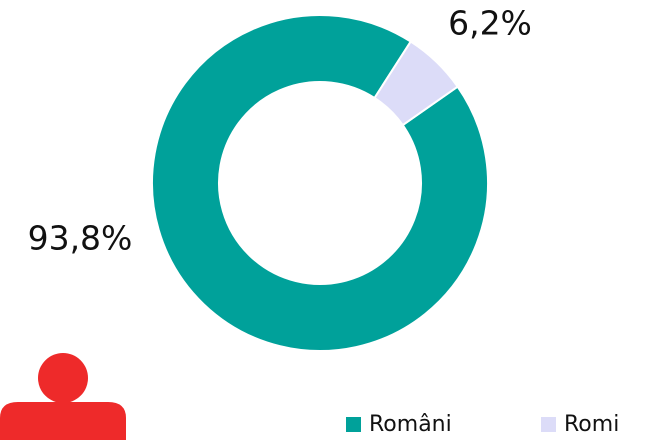  Describe the element at coordinates (490, 23) in the screenshot. I see `value-label: 6,2%` at that location.